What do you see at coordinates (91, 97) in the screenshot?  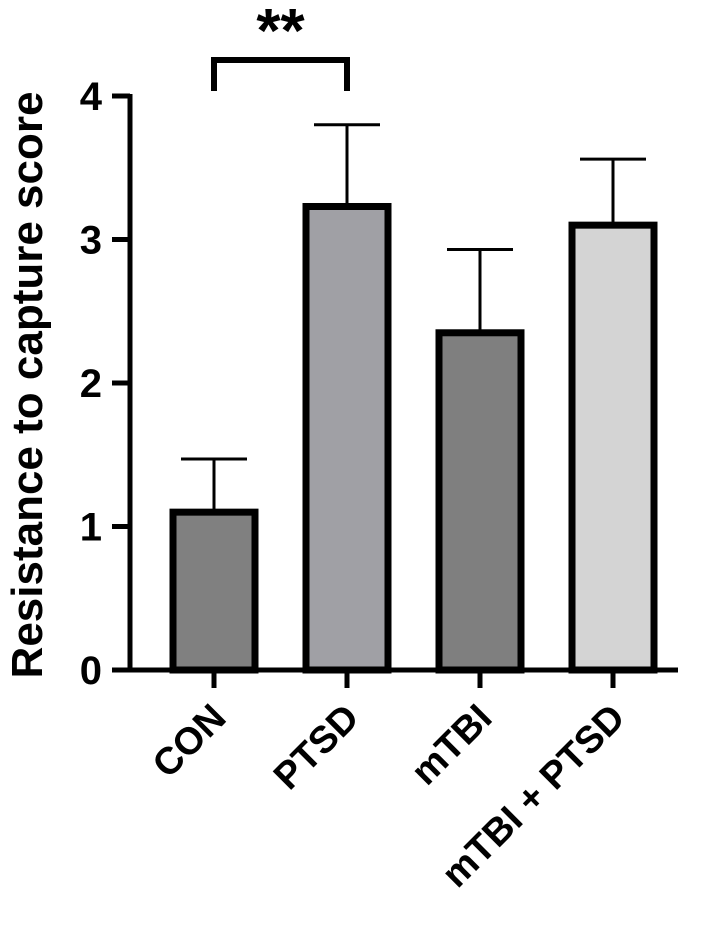 I see `y-tick-label: 4` at bounding box center [91, 97].